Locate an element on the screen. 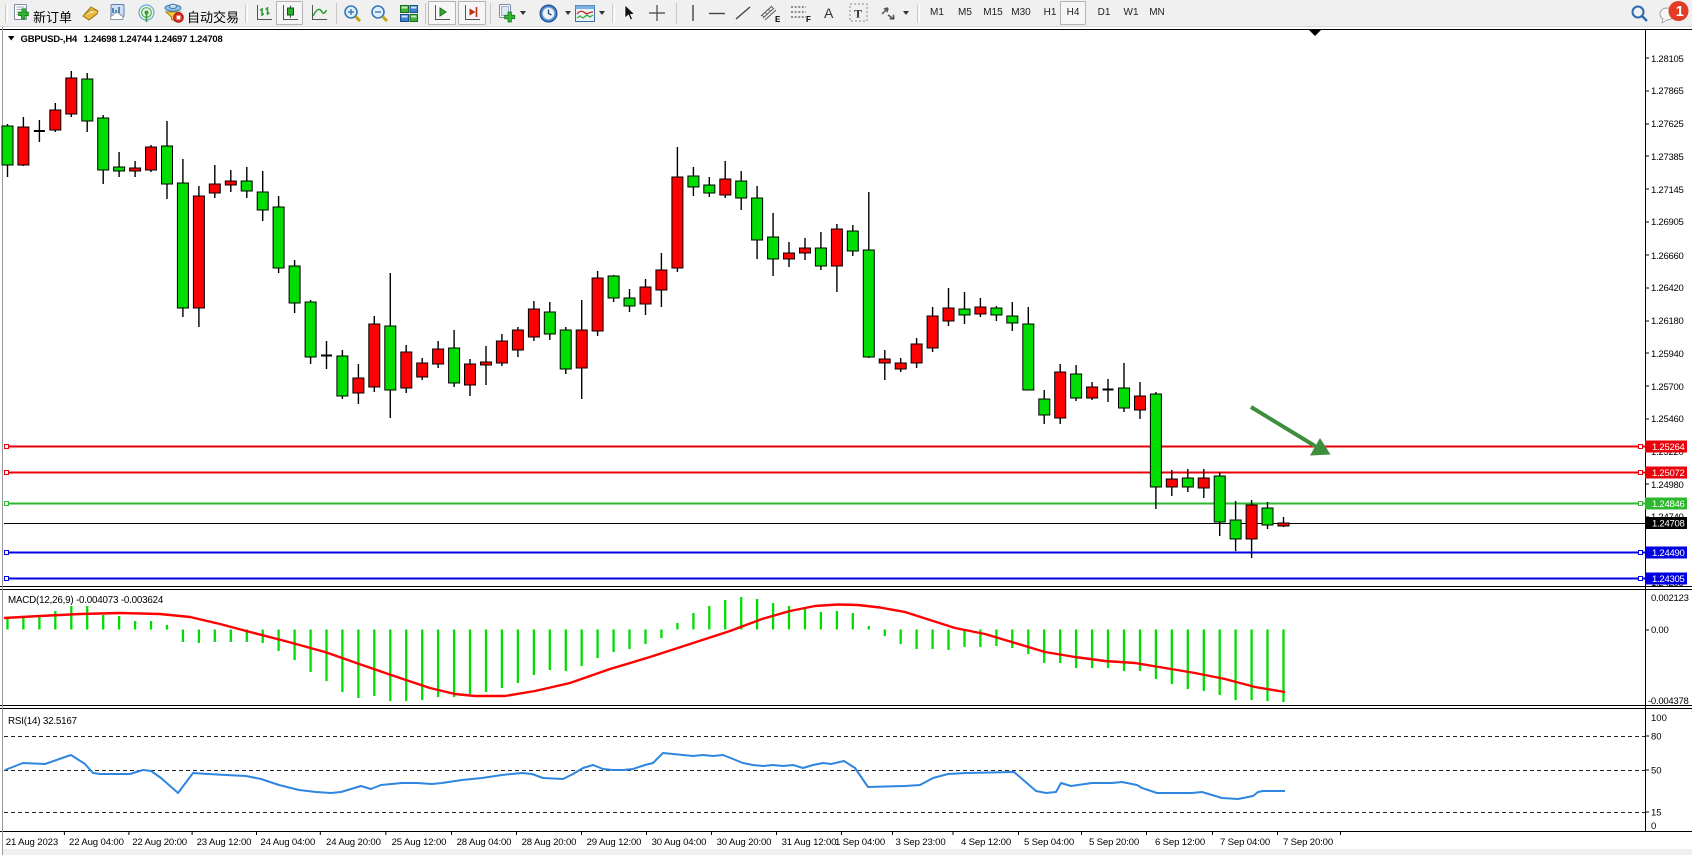  svg-text: 1.26660 is located at coordinates (1667, 256).